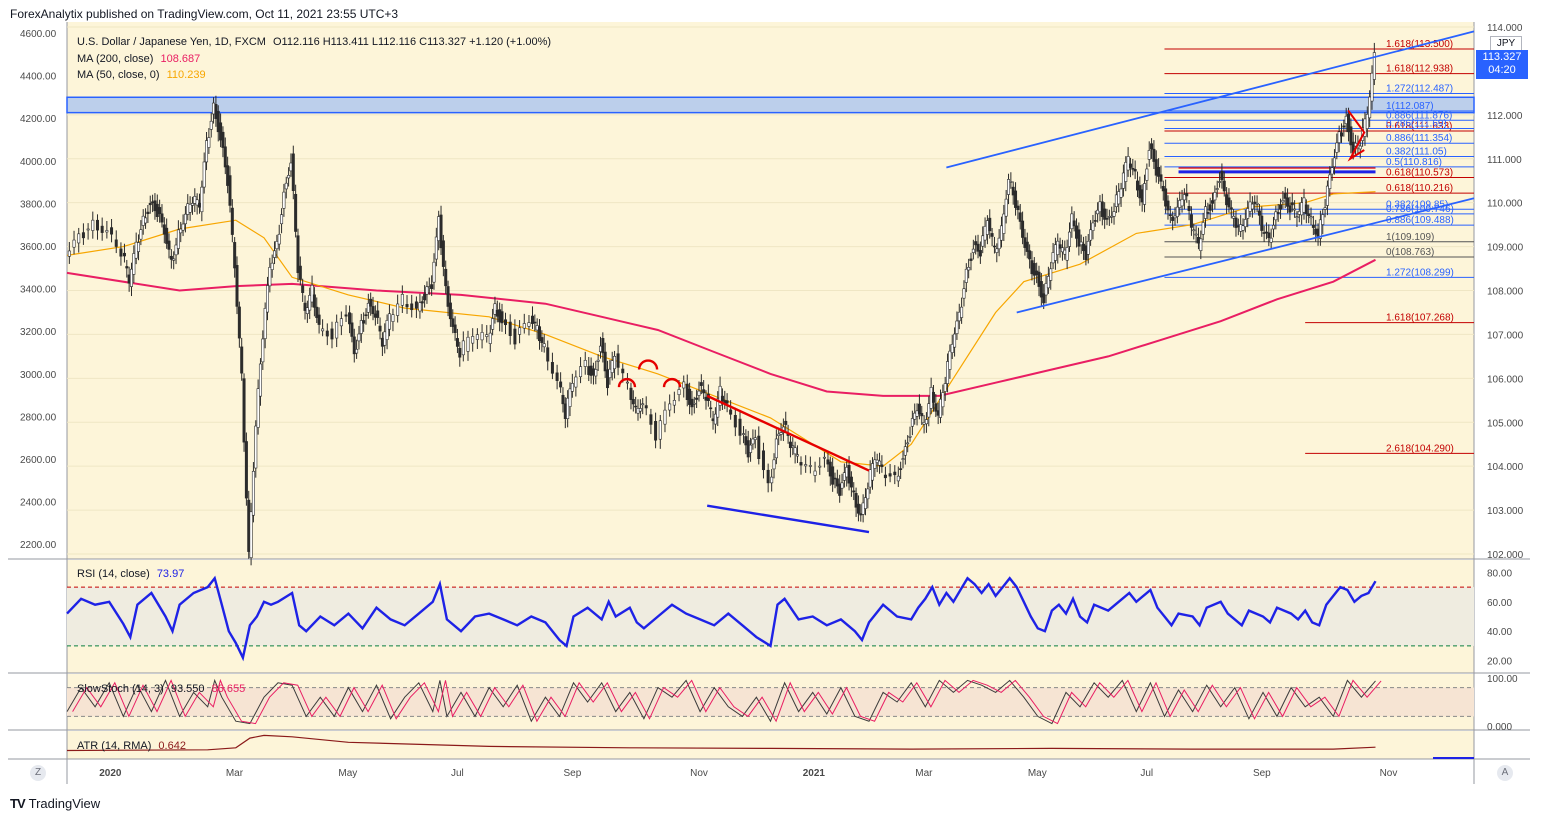 The height and width of the screenshot is (821, 1545). Describe the element at coordinates (672, 382) in the screenshot. I see `head-shoulders-arc` at that location.